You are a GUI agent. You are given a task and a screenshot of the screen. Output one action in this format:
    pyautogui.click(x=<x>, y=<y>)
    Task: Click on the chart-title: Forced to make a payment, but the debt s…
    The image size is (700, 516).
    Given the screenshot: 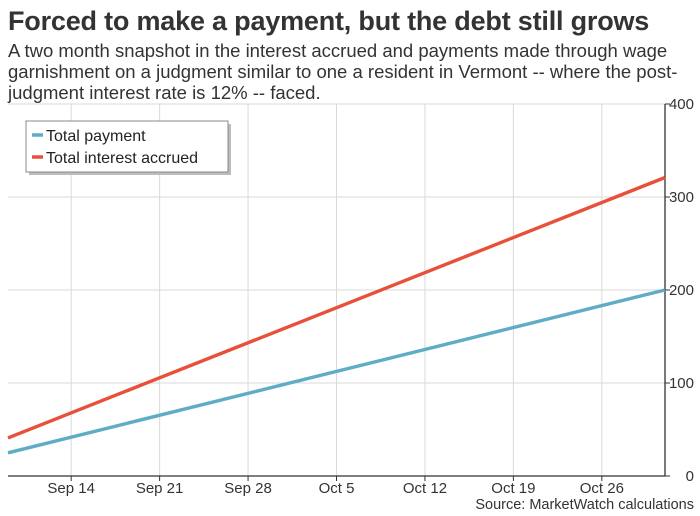 What is the action you would take?
    pyautogui.click(x=329, y=21)
    